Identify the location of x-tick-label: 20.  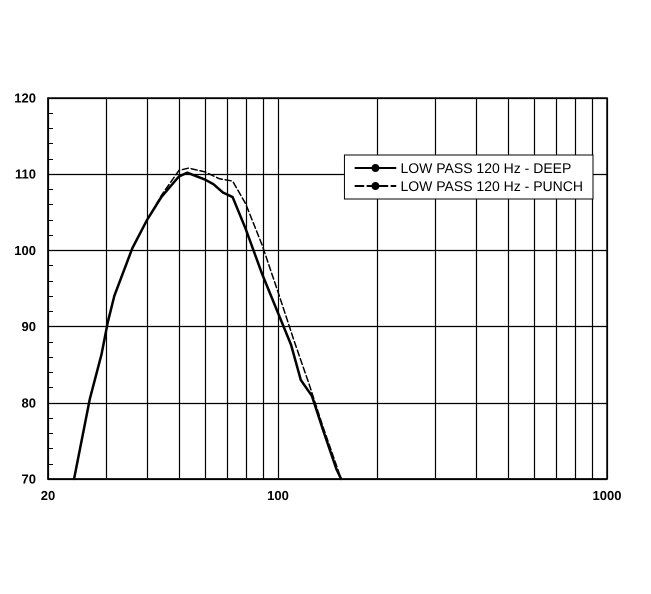
(48, 495).